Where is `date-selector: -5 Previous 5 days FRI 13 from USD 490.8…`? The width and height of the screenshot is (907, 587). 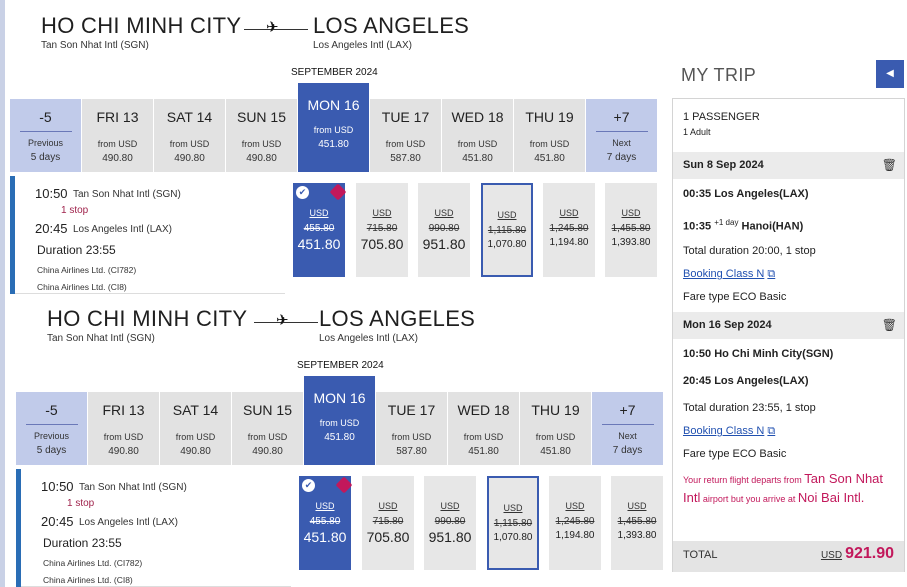
date-selector: -5 Previous 5 days FRI 13 from USD 490.8… is located at coordinates (342, 420).